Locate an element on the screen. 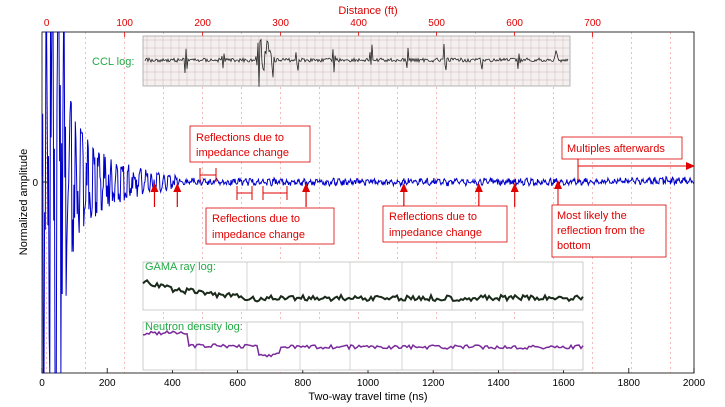  bottom-arrowhead is located at coordinates (558, 184).